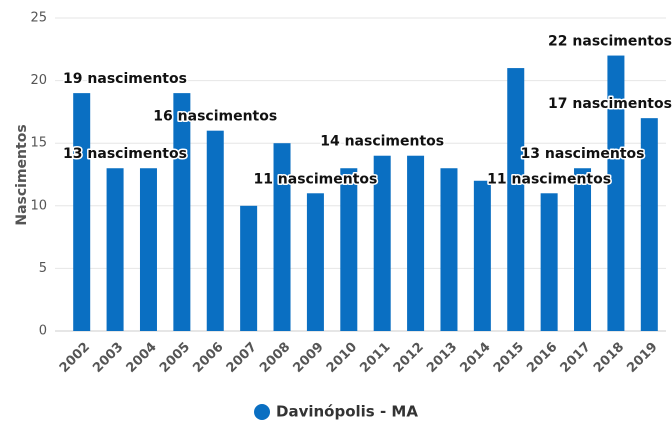  I want to click on y-tick-label: 25, so click(38, 18).